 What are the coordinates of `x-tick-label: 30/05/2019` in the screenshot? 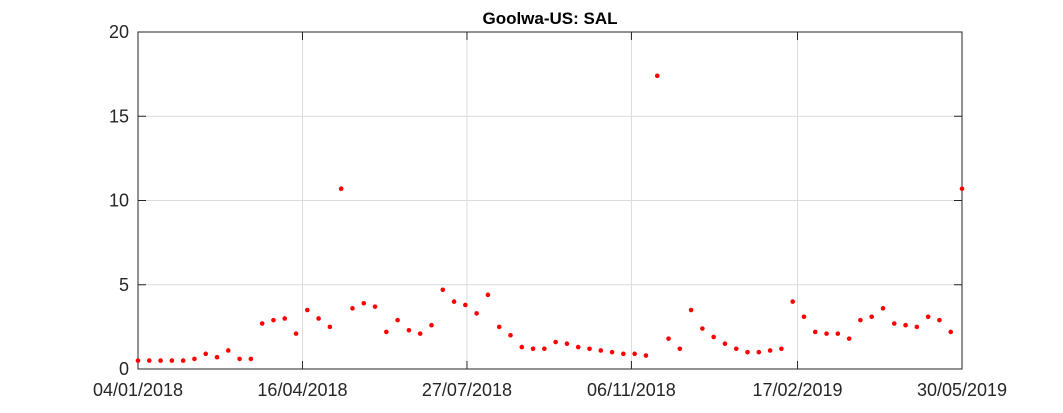 It's located at (962, 390).